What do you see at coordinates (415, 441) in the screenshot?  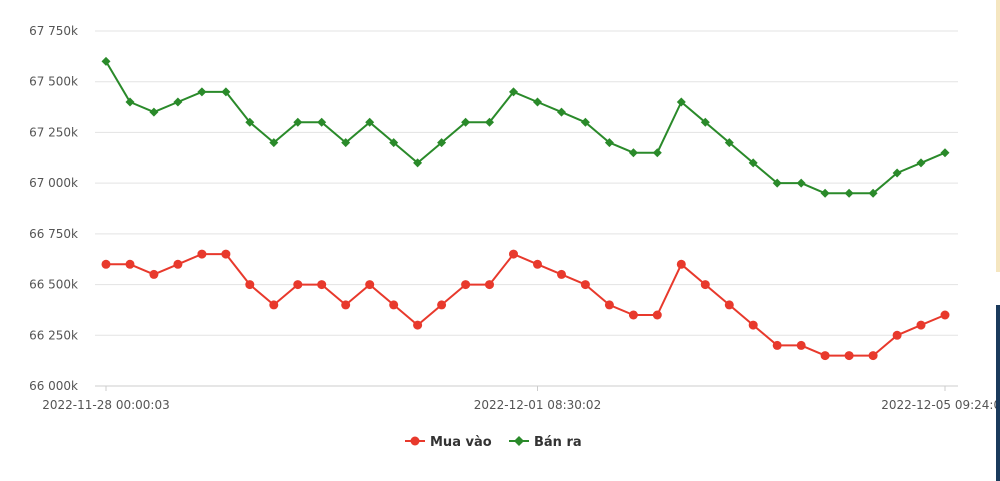 I see `legend-marker-mua-vao` at bounding box center [415, 441].